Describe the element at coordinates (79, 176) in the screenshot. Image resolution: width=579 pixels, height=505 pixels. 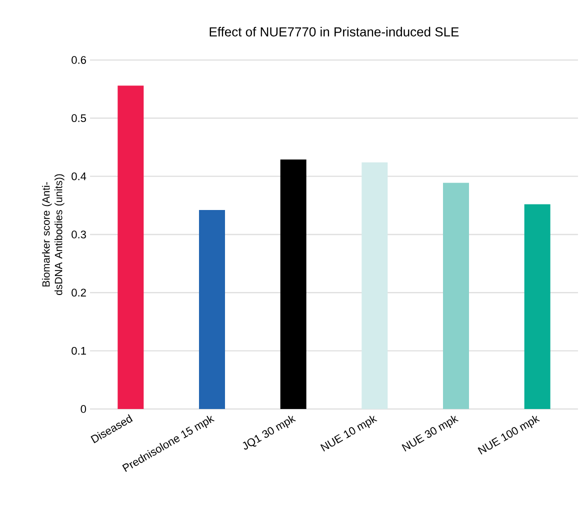
I see `y-tick-label: 0.4` at that location.